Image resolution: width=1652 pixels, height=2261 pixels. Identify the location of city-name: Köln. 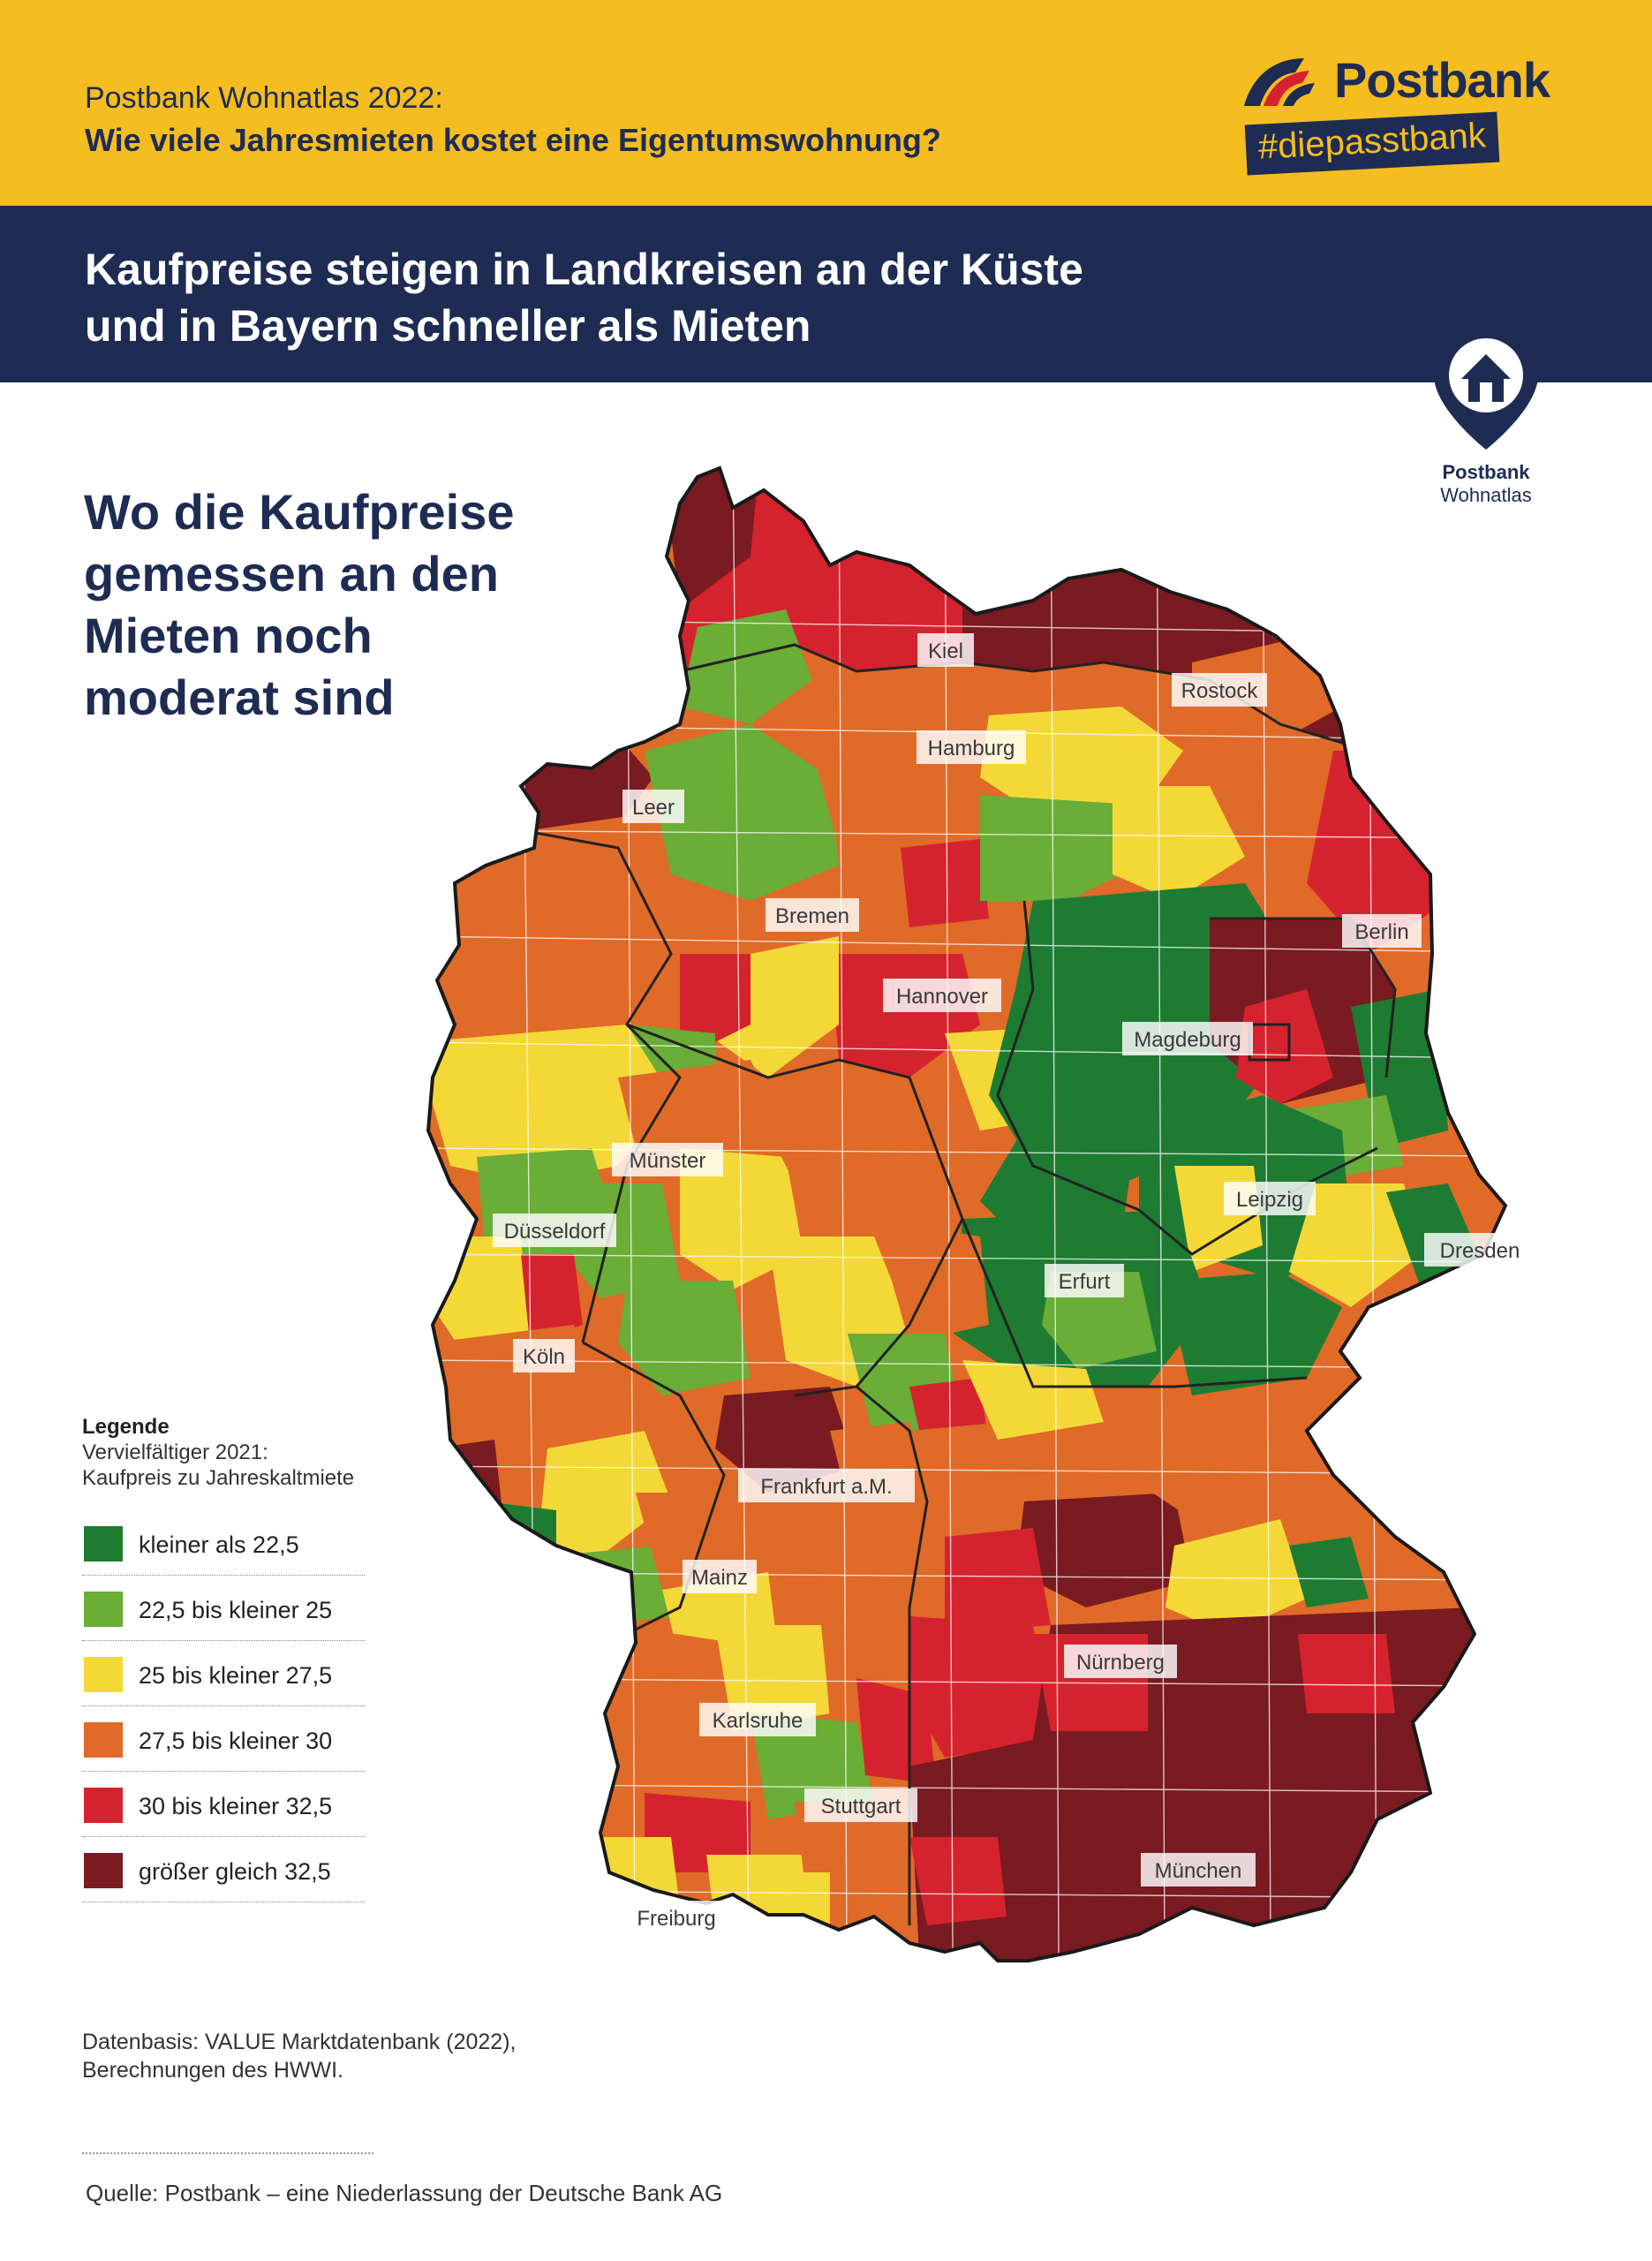
(544, 1357).